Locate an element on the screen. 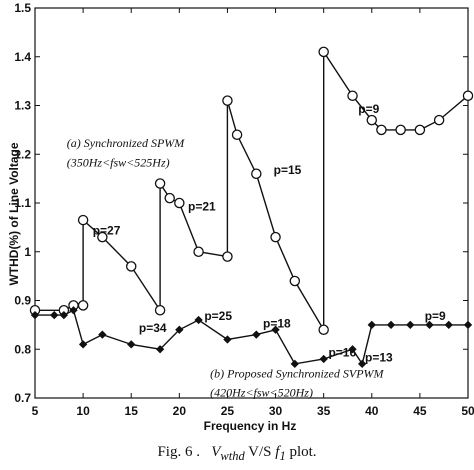  annotation-label: p=16 is located at coordinates (342, 353).